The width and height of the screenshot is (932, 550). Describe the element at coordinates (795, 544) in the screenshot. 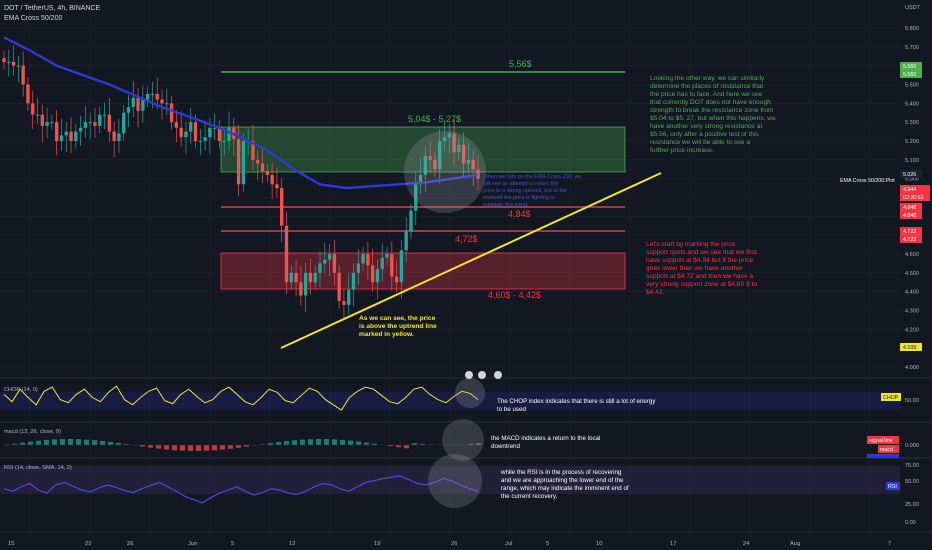

I see `time-tick: Aug` at that location.